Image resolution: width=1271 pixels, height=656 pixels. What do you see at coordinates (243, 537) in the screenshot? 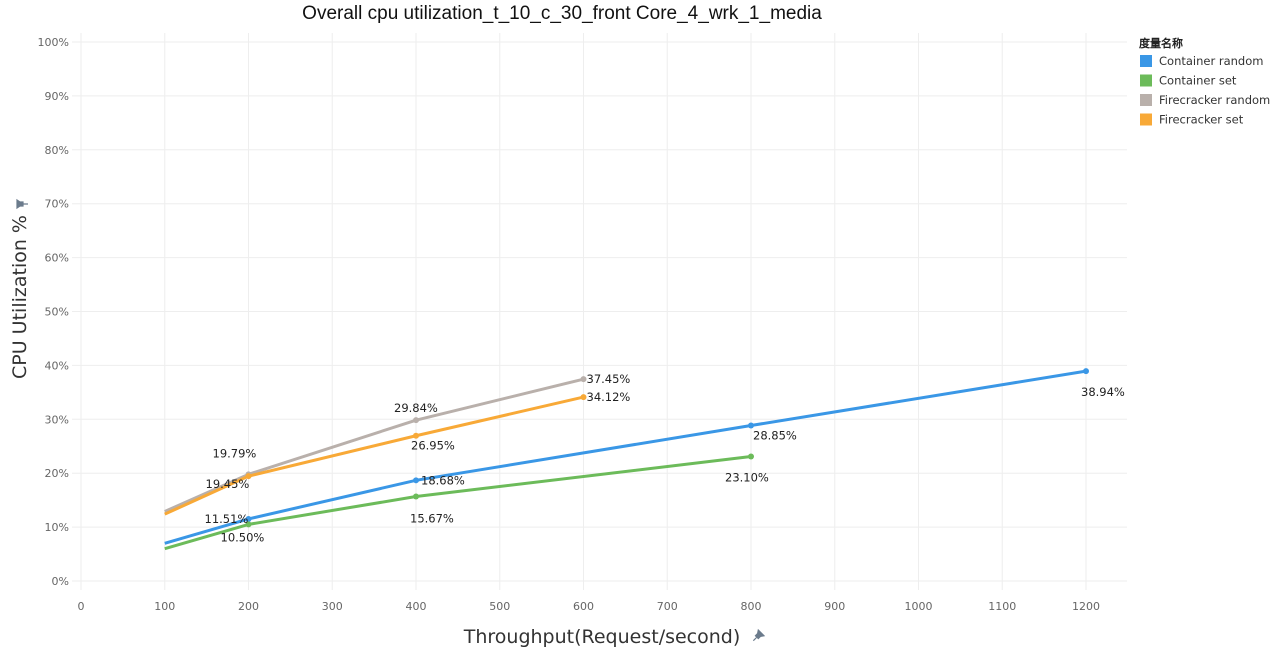
I see `data-label: 10.50%` at bounding box center [243, 537].